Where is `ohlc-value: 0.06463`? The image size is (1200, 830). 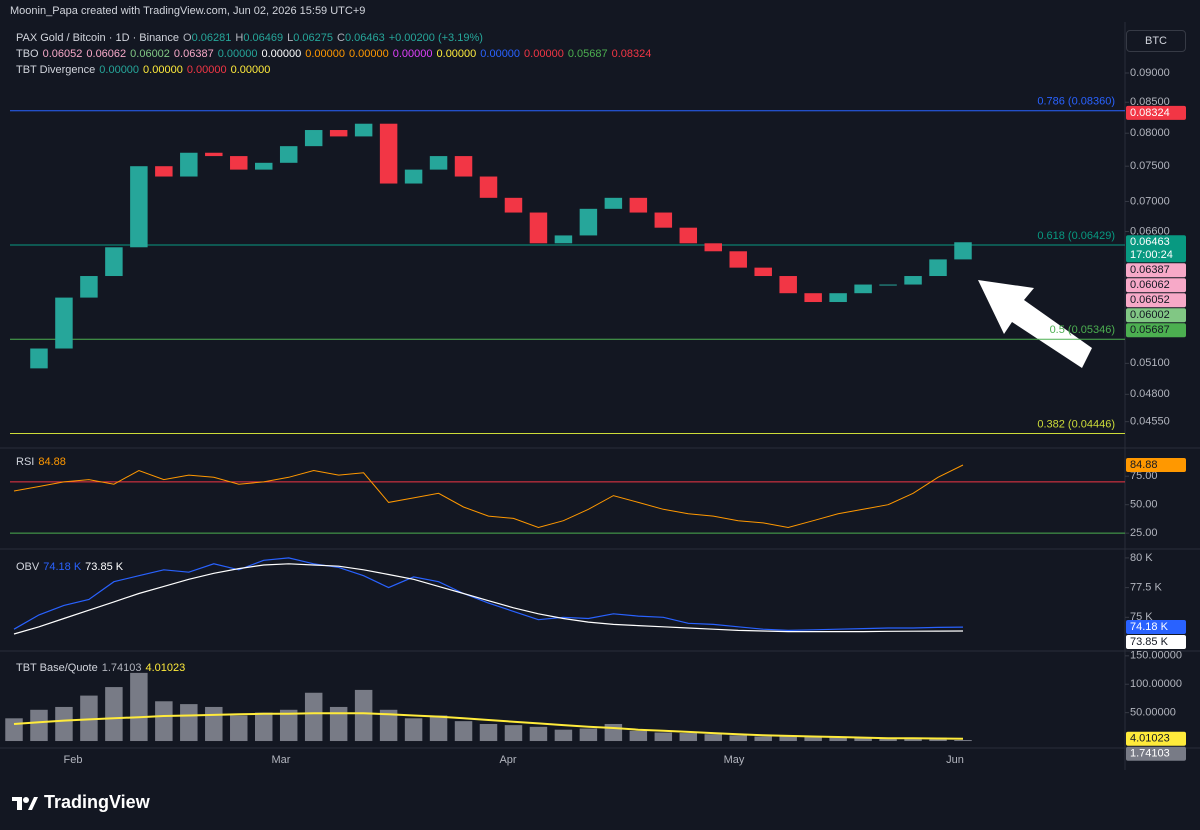
ohlc-value: 0.06463 is located at coordinates (364, 38).